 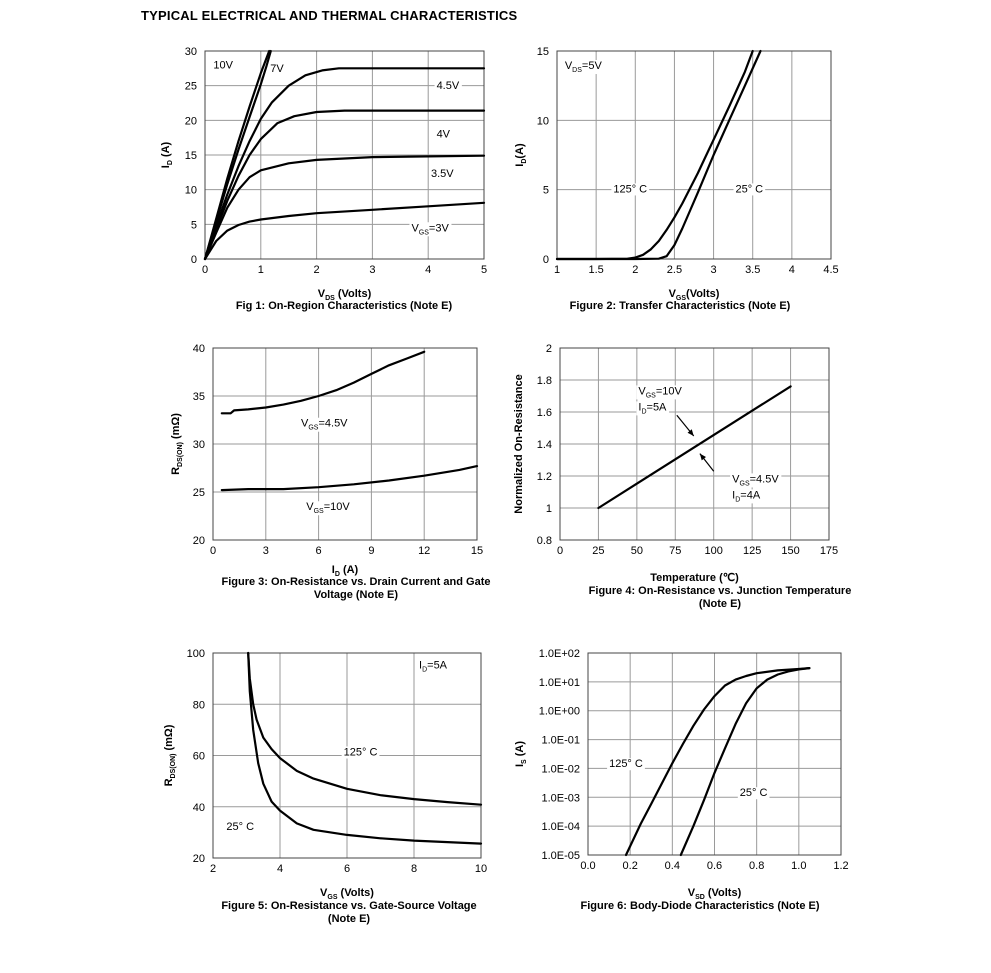 What do you see at coordinates (637, 551) in the screenshot?
I see `x-tick-label: 50` at bounding box center [637, 551].